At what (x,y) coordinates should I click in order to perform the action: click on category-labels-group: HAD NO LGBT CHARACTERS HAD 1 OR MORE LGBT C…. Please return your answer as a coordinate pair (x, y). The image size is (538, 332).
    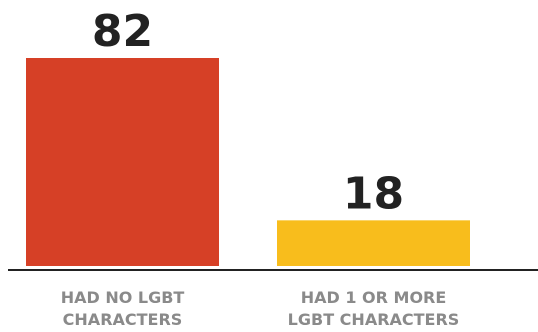
    Looking at the image, I should click on (260, 308).